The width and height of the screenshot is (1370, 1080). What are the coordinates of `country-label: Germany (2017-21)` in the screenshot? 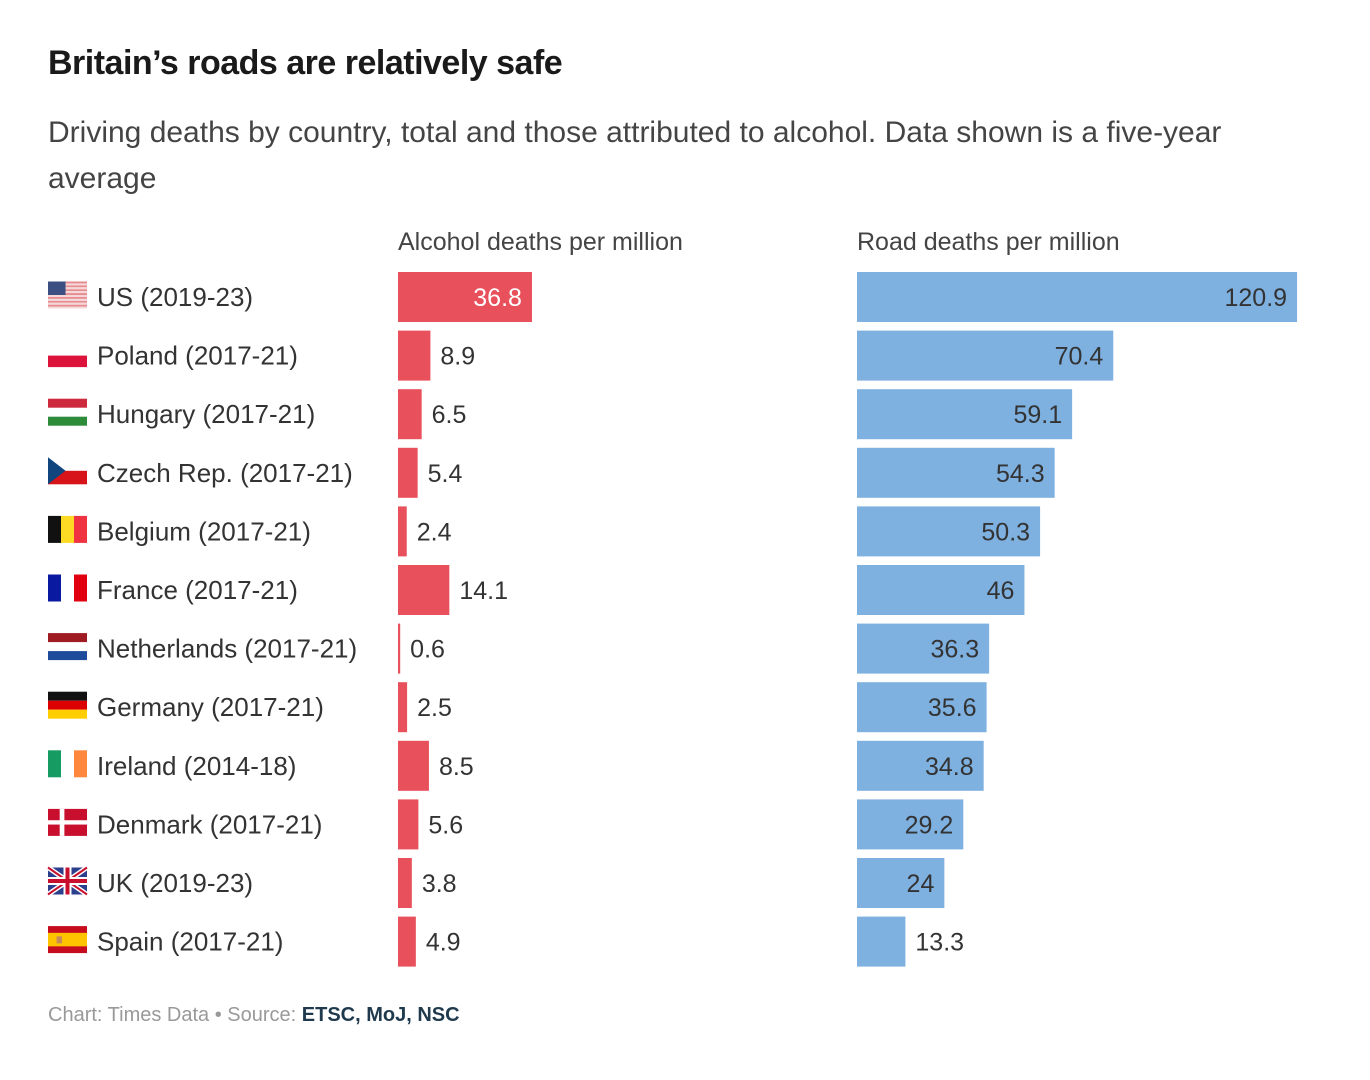 It's located at (210, 707).